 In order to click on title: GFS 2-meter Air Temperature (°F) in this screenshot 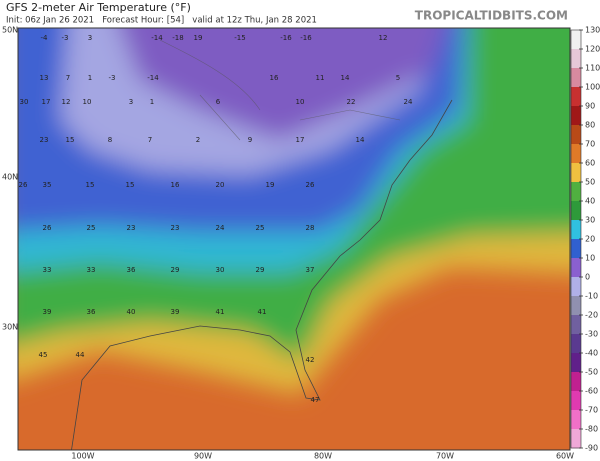, I will do `click(98, 7)`.